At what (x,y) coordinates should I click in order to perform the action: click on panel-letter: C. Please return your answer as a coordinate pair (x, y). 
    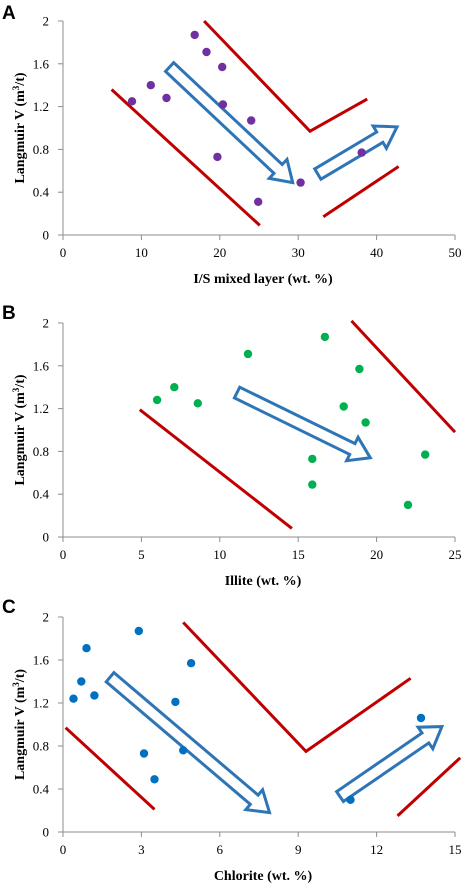
    Looking at the image, I should click on (9, 607).